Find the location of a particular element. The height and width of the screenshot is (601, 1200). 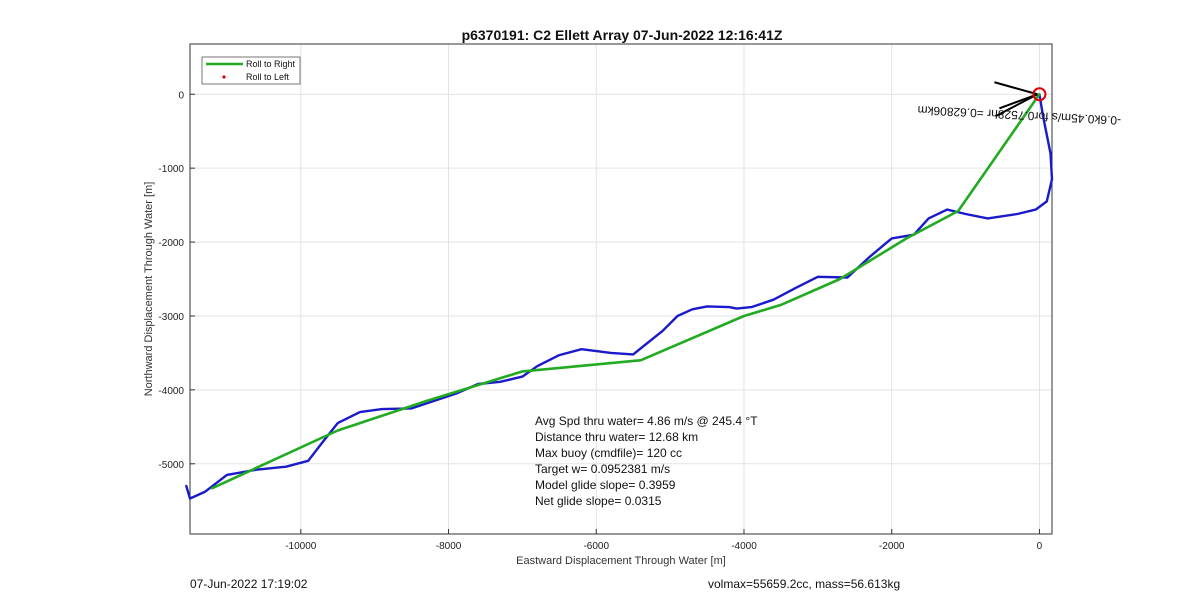

y-tick-label: -2000 is located at coordinates (171, 243).